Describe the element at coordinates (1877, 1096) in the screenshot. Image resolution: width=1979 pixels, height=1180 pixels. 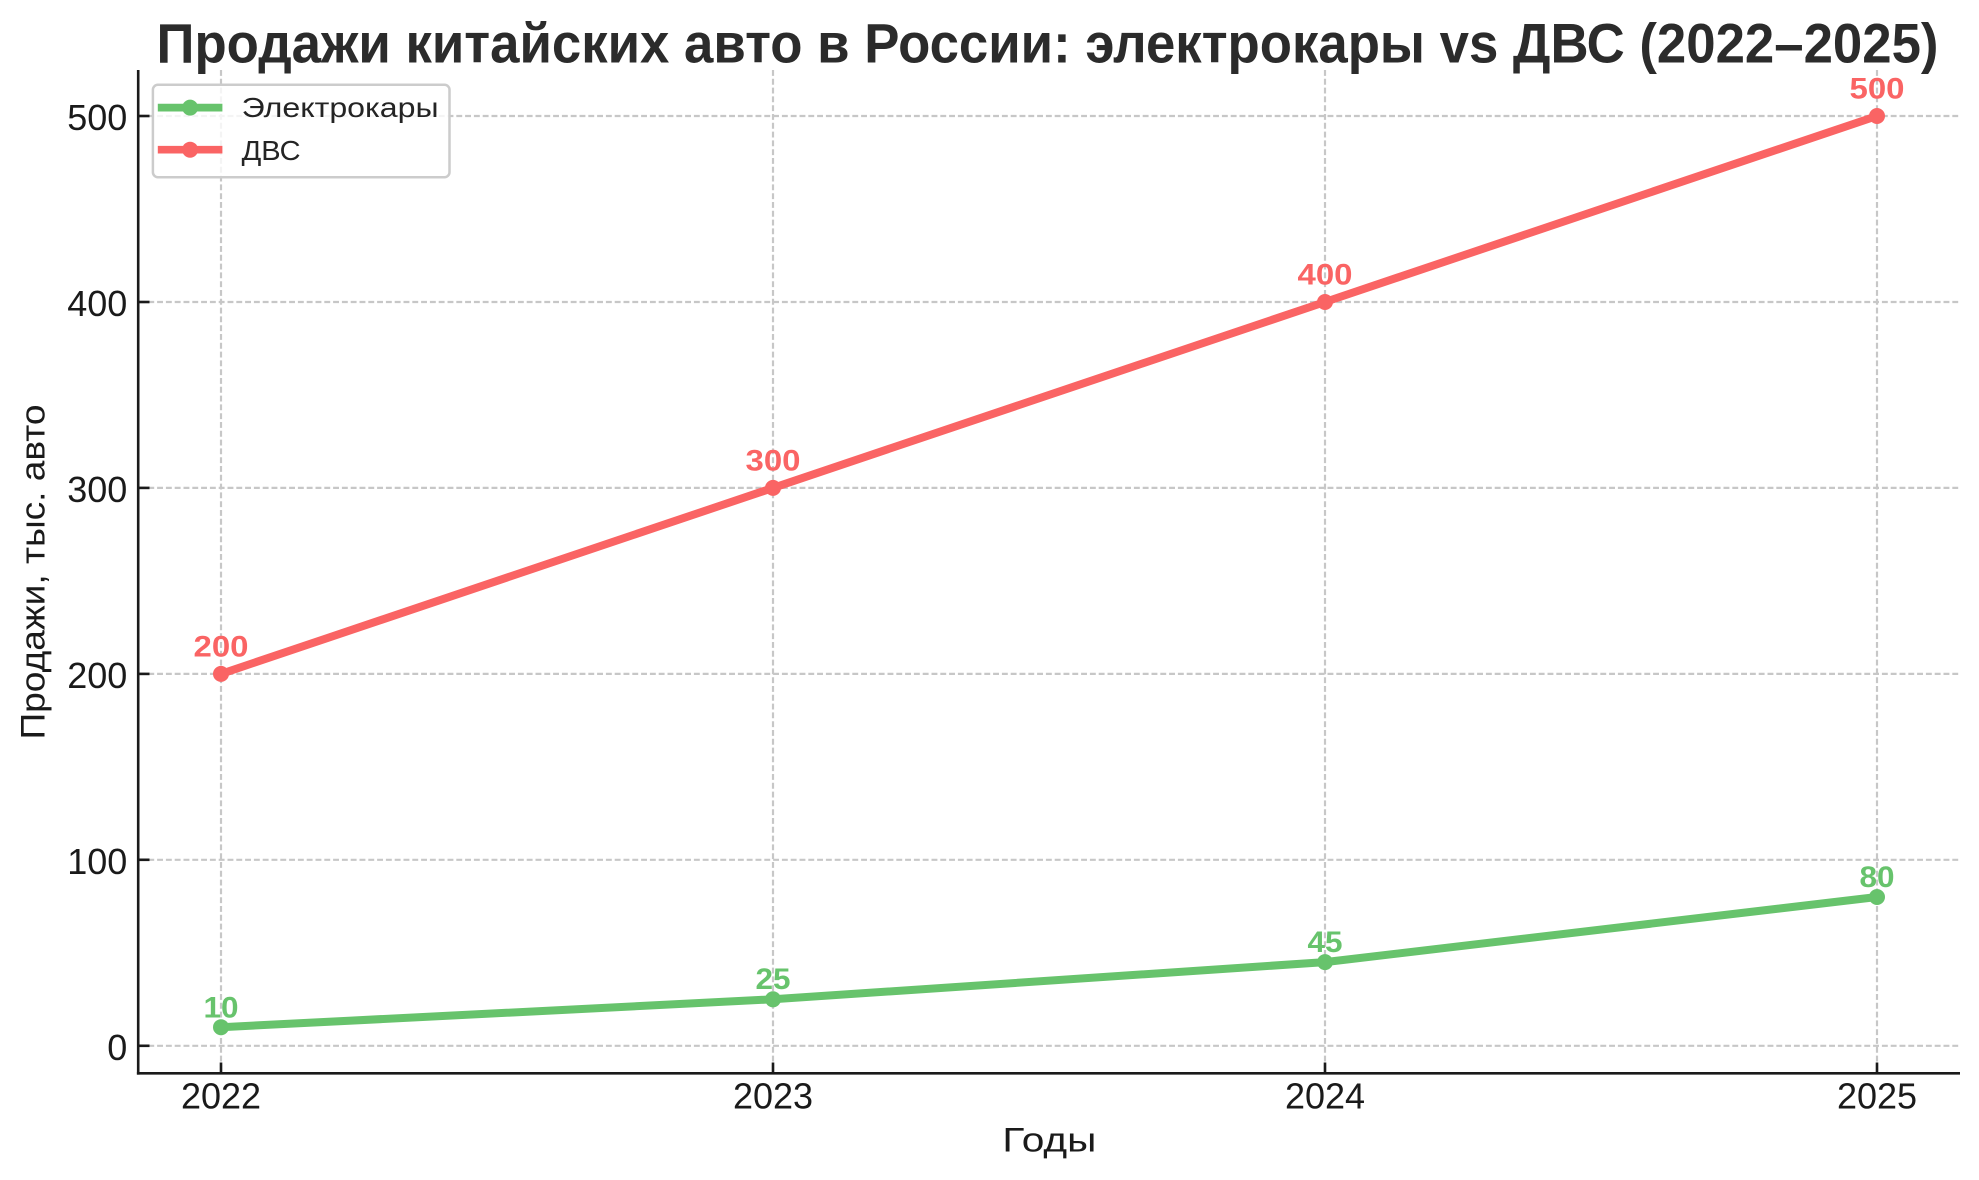
I see `svg-text: 2025` at that location.